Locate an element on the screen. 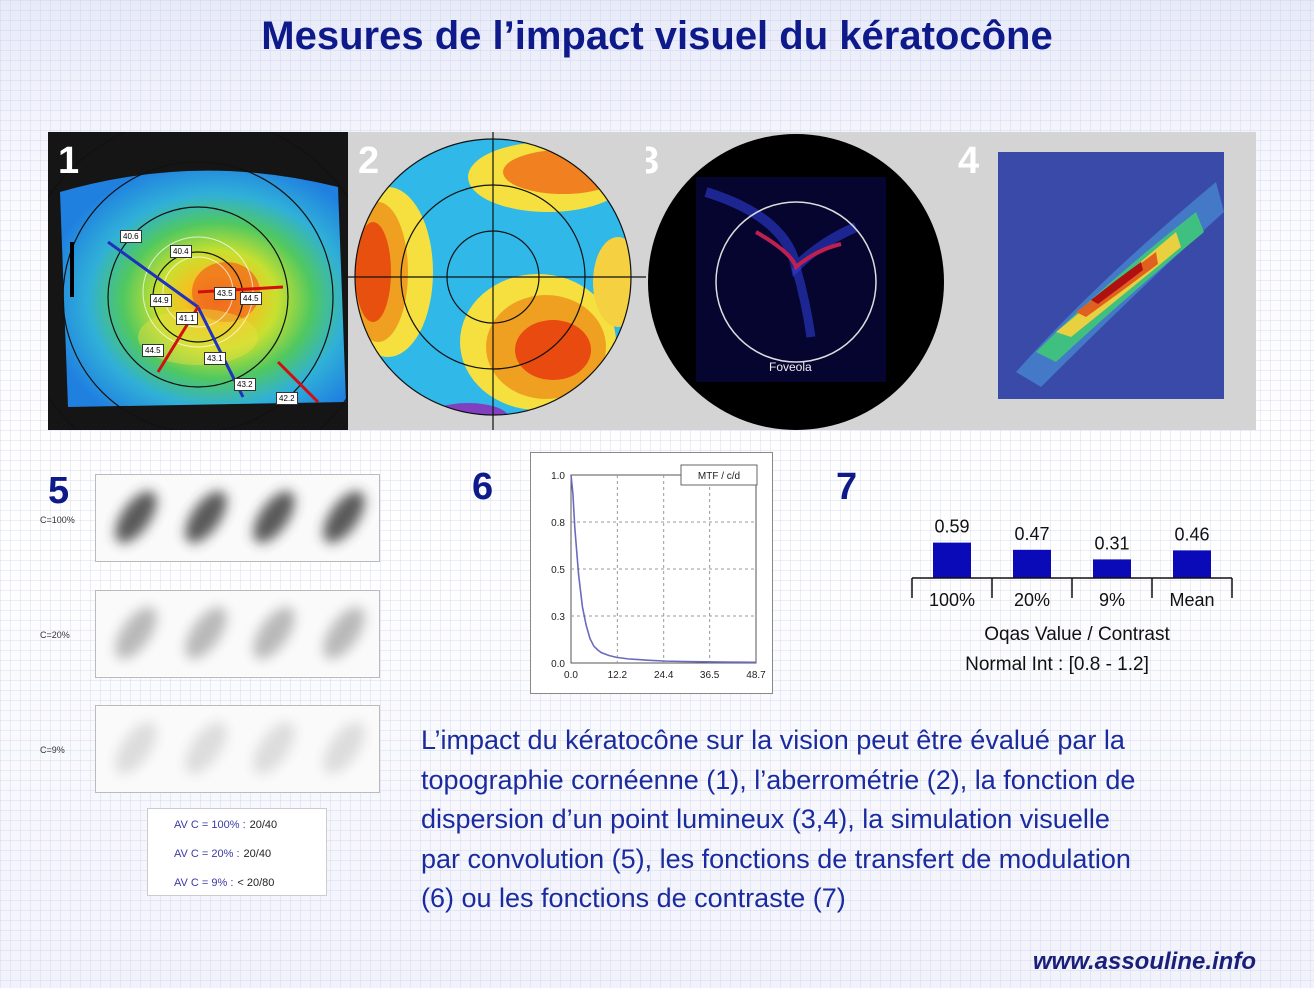 Image resolution: width=1314 pixels, height=988 pixels. psf-3d-image is located at coordinates (1111, 275).